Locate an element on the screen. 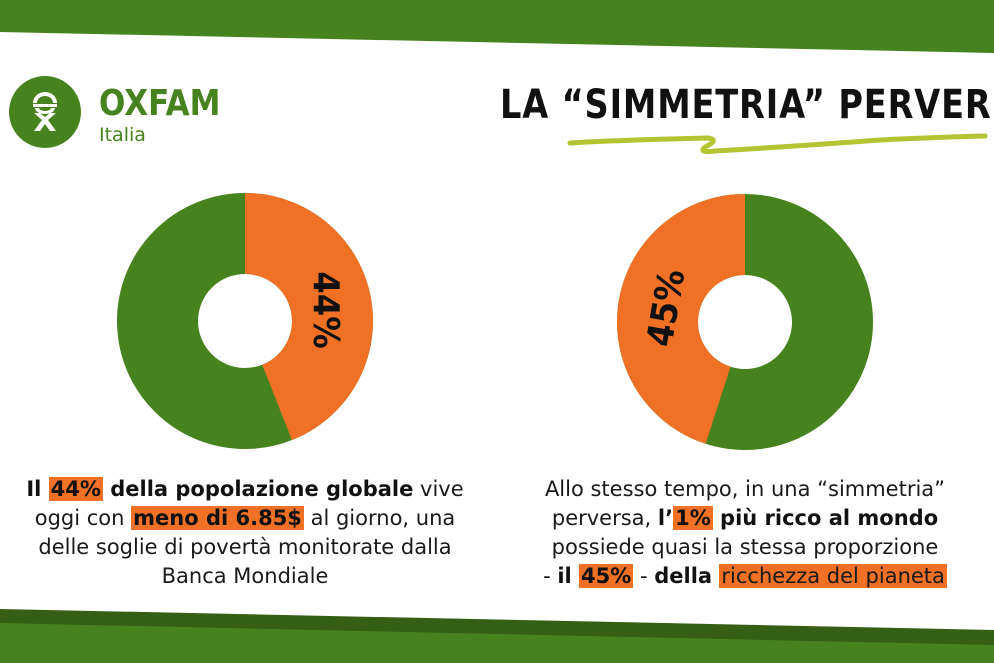 The image size is (994, 663). caption-bold-text: l’ is located at coordinates (665, 518).